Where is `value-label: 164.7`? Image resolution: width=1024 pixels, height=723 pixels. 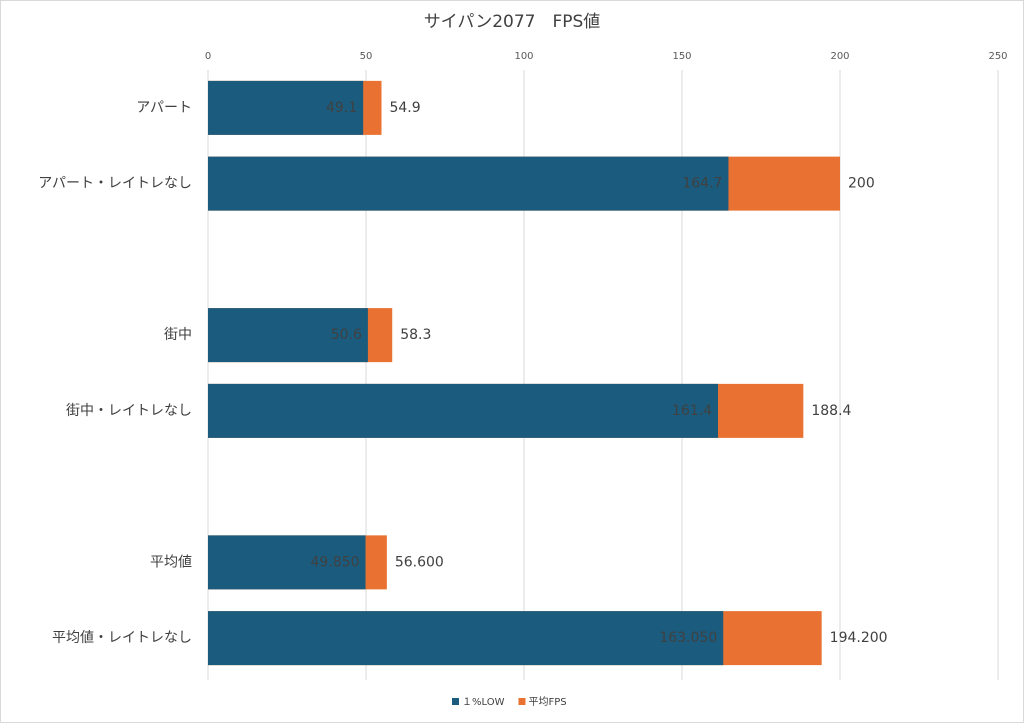
value-label: 164.7 is located at coordinates (702, 184).